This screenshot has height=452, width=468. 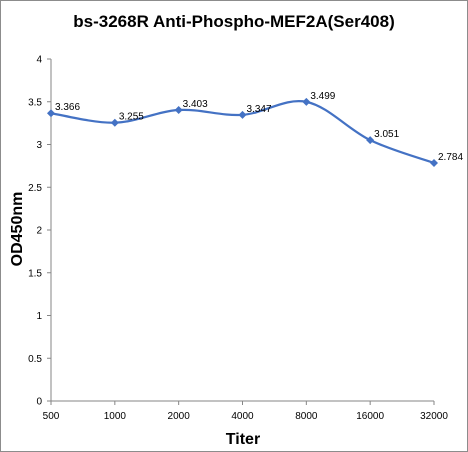 What do you see at coordinates (243, 439) in the screenshot?
I see `x-axis-title: Titer` at bounding box center [243, 439].